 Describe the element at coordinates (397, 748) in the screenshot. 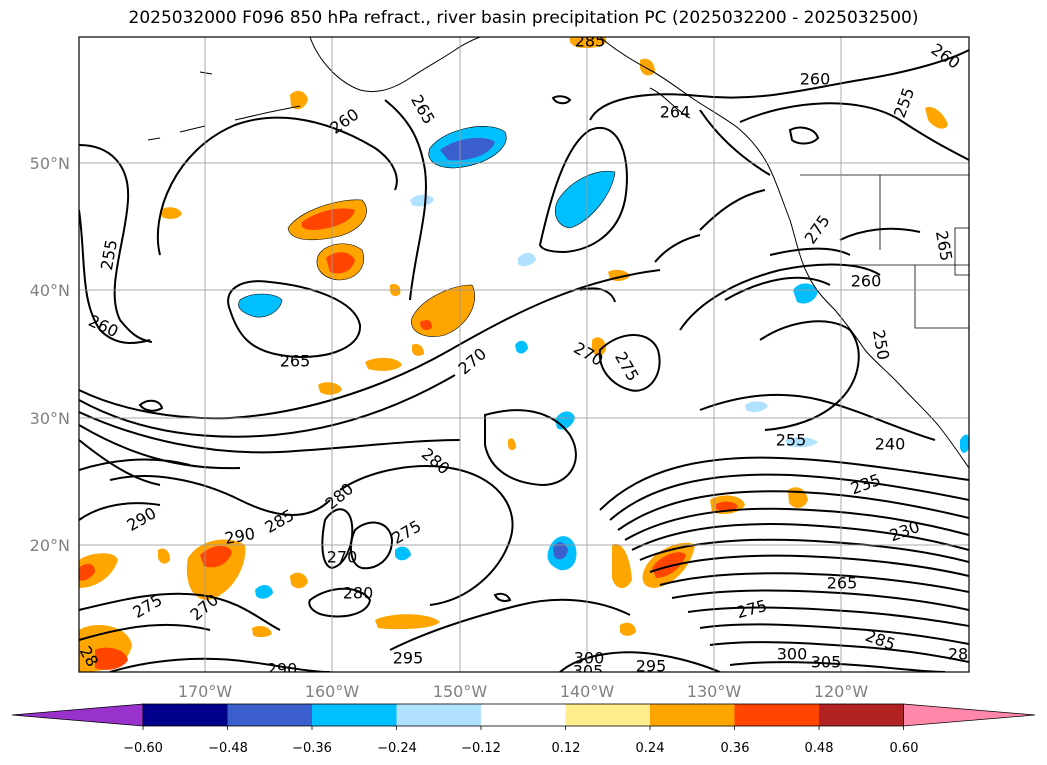

I see `colorbar-tick-label: −0.24` at that location.